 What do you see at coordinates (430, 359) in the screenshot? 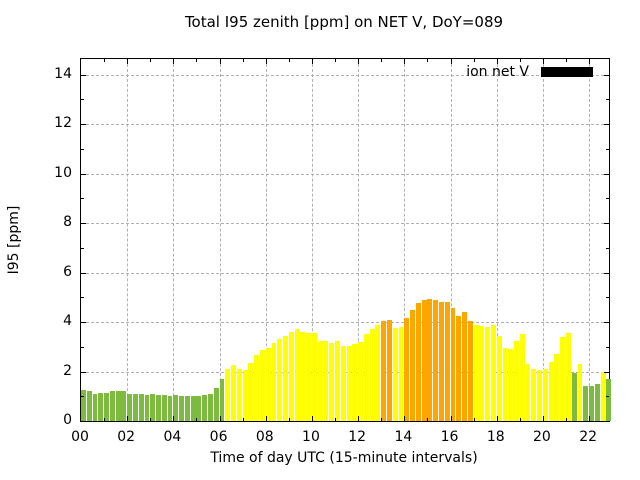
I see `bar-15:00` at bounding box center [430, 359].